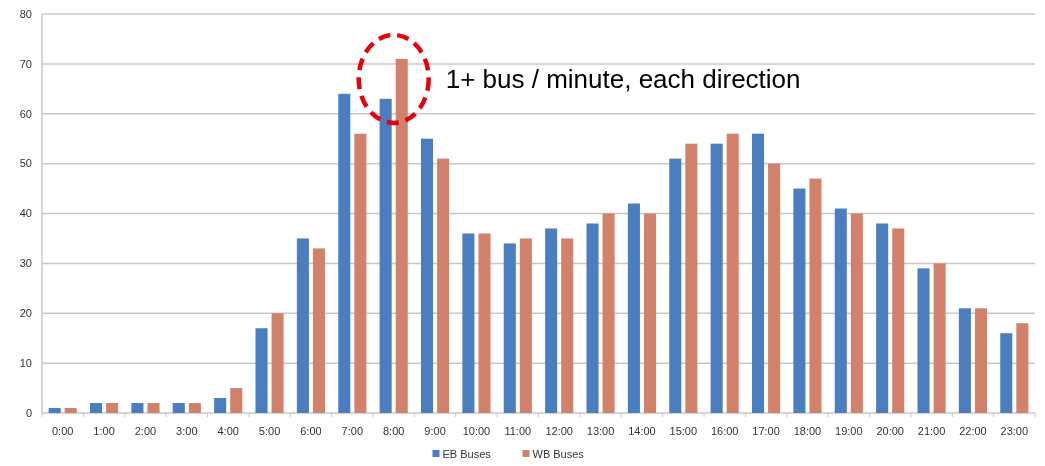  Describe the element at coordinates (931, 431) in the screenshot. I see `x-tick-label: 21:00` at that location.